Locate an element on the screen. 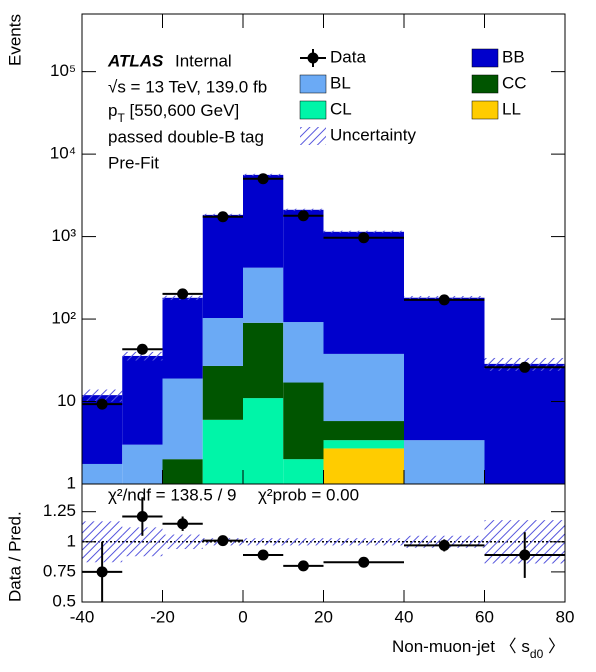 The image size is (596, 672). legend-label: BB is located at coordinates (513, 56).